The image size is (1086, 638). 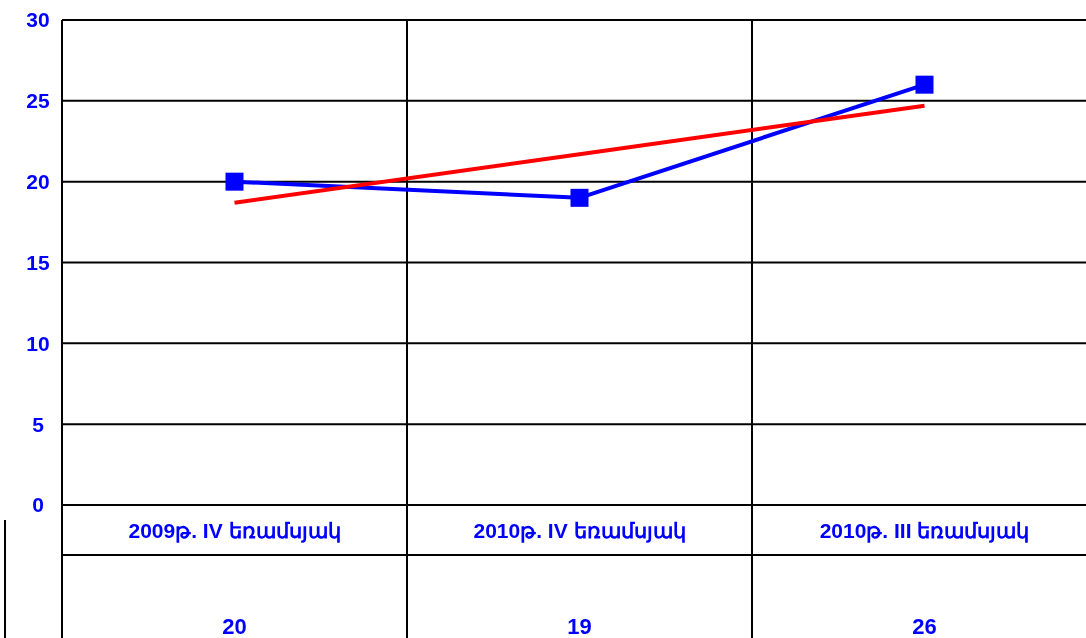 What do you see at coordinates (38, 20) in the screenshot?
I see `y-tick-label: 30` at bounding box center [38, 20].